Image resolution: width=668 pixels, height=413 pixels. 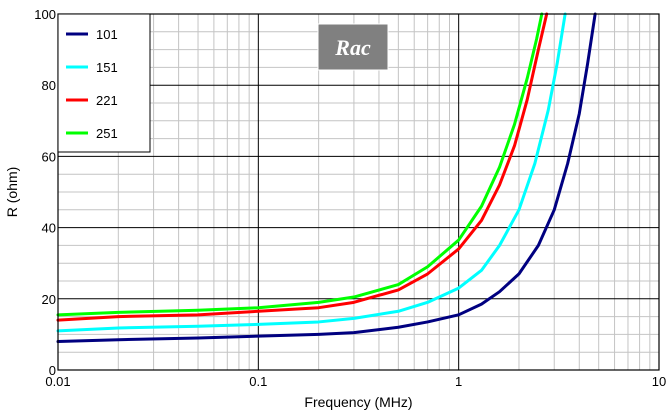 I want to click on legend-label-251: 251, so click(x=107, y=133).